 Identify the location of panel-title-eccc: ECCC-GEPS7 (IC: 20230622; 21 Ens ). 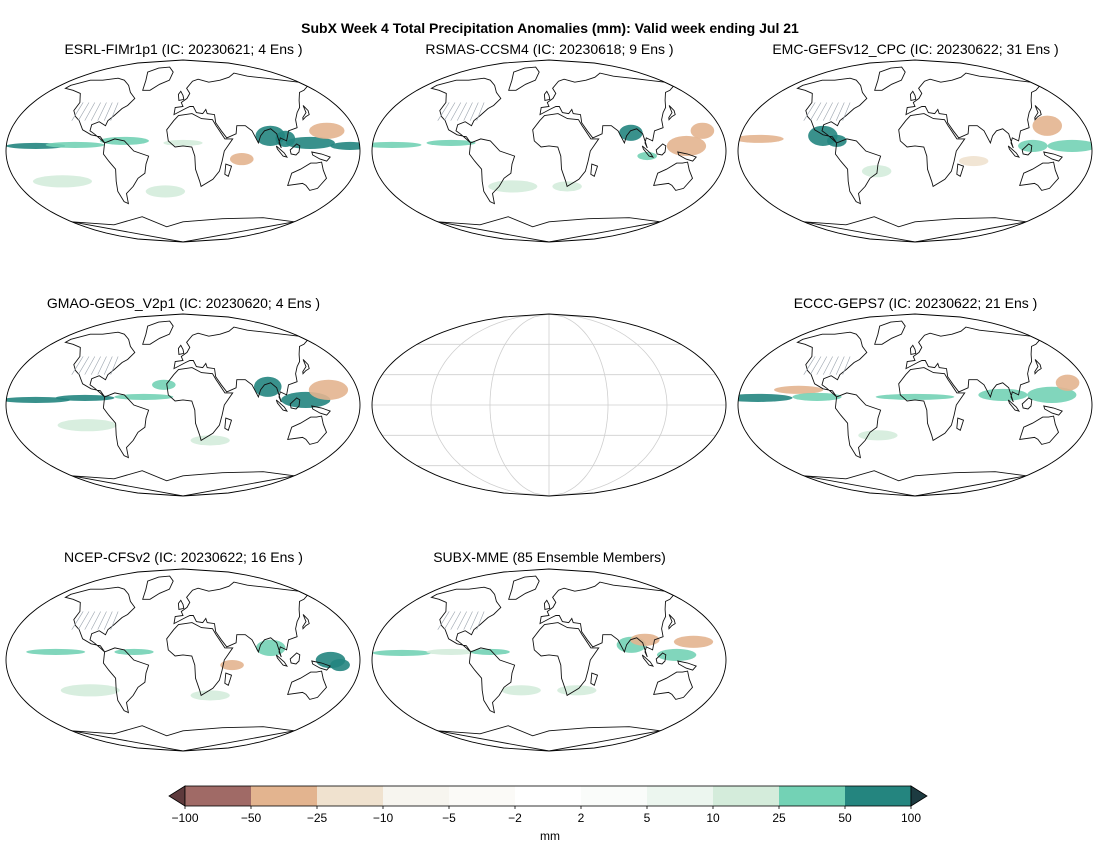
(915, 303).